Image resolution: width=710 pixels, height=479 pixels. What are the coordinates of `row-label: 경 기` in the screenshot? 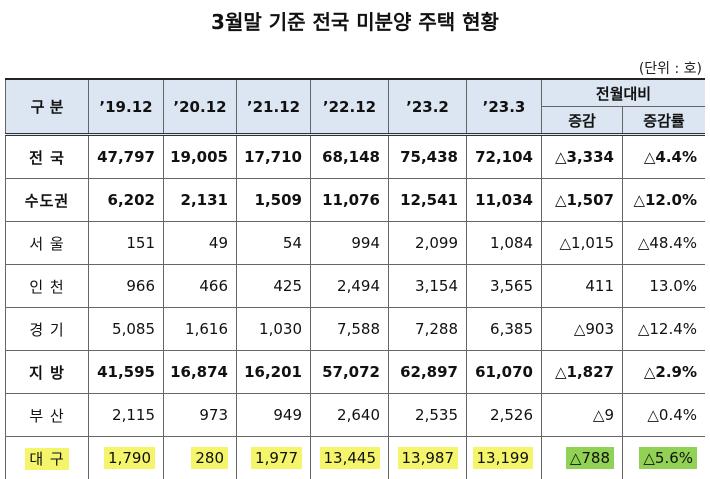 It's located at (47, 329).